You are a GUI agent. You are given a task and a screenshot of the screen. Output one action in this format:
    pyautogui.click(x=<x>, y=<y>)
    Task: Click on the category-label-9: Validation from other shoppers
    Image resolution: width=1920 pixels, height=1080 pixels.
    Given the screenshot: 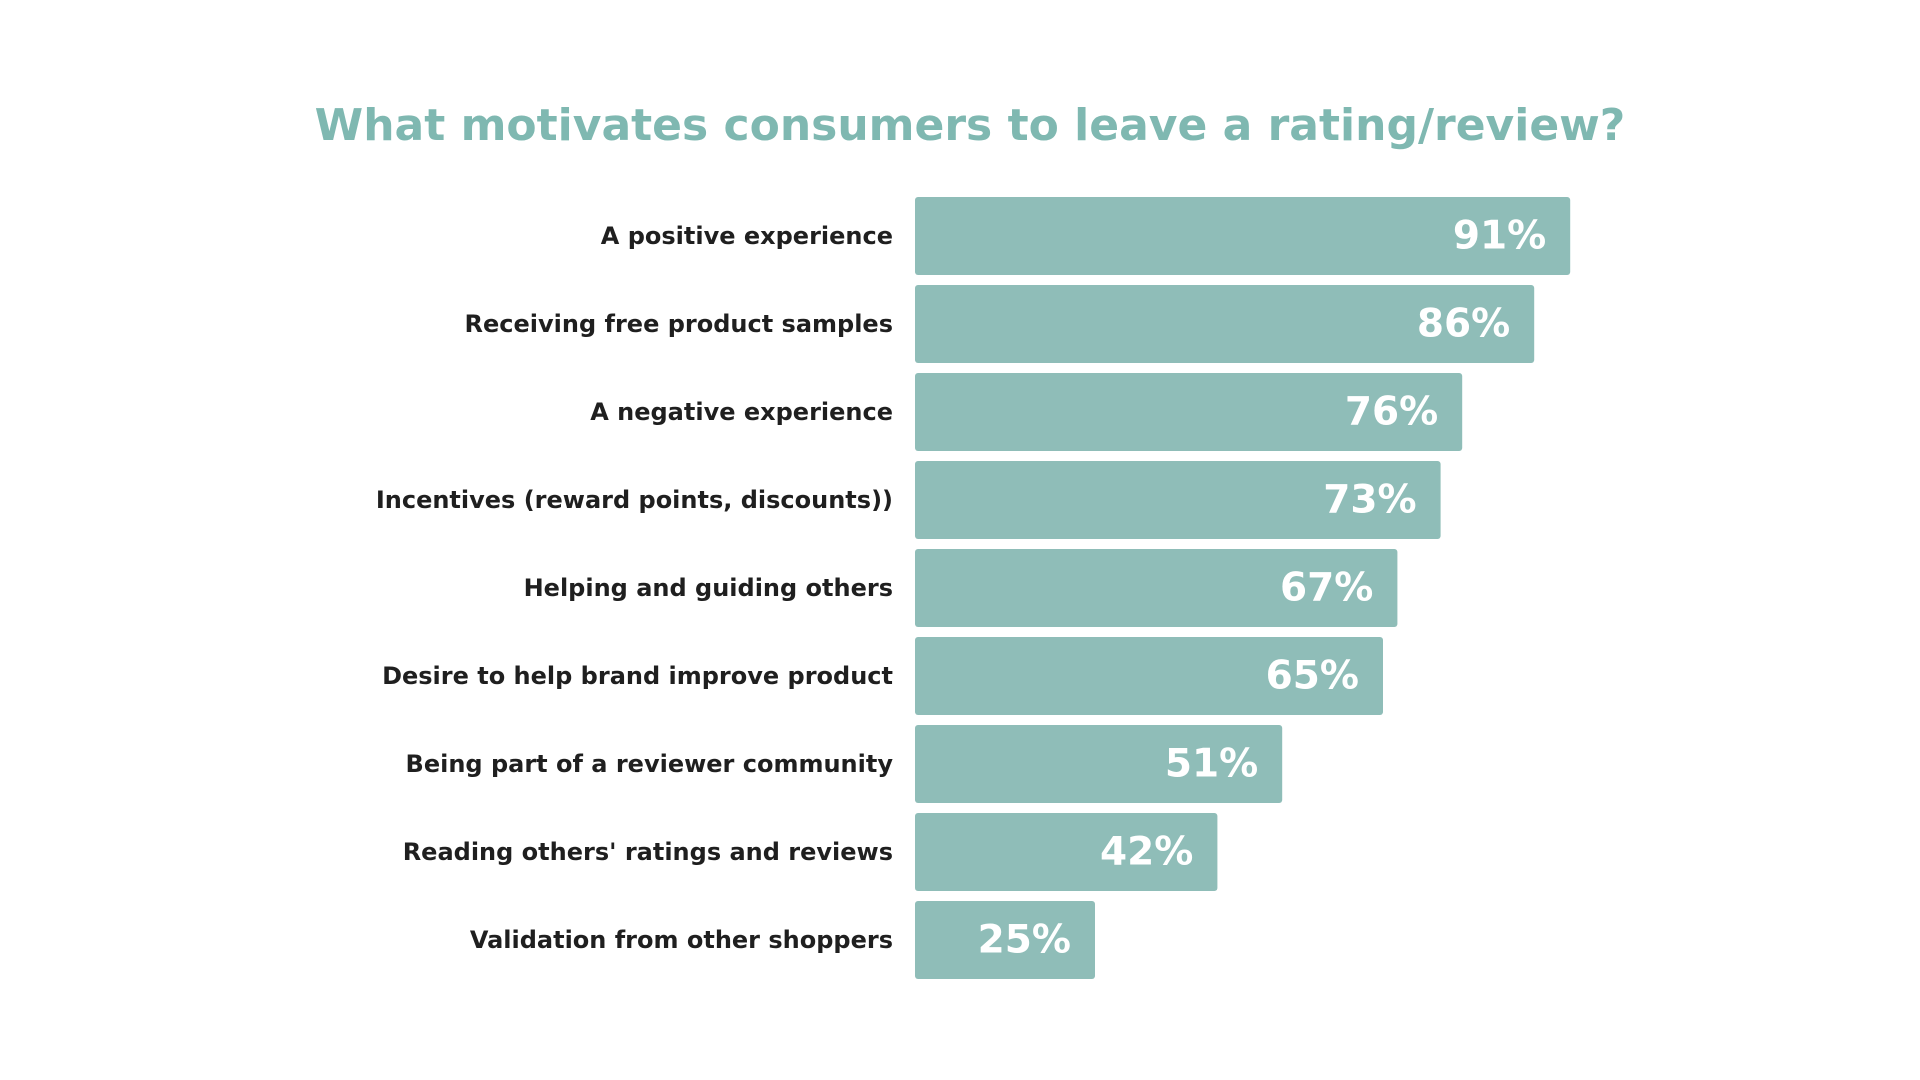 What is the action you would take?
    pyautogui.click(x=681, y=940)
    